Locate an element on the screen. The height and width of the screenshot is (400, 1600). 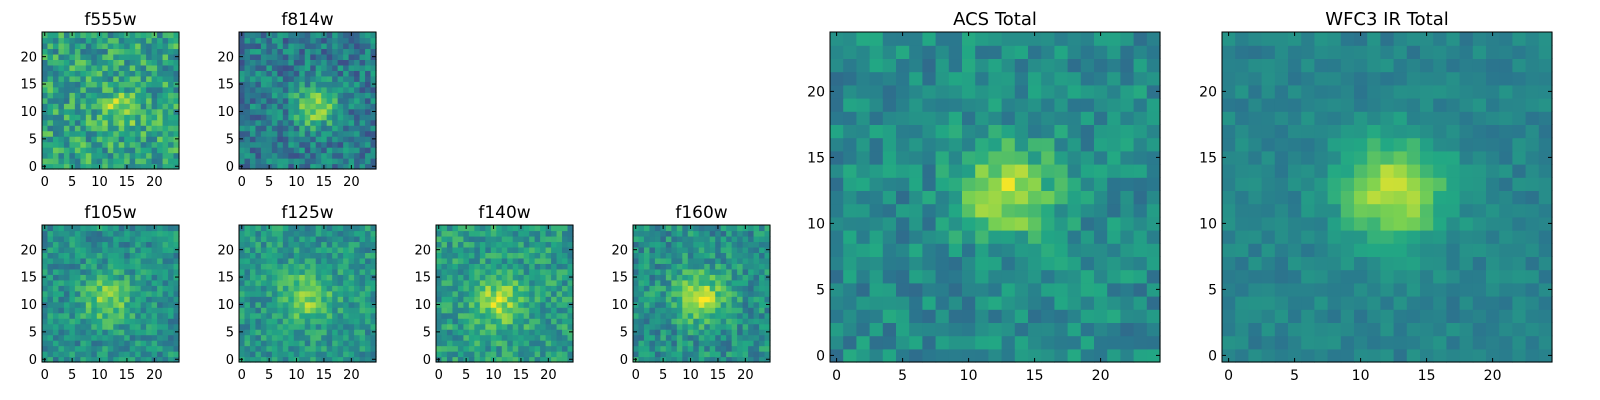
x-tick-label: 0 is located at coordinates (45, 182).